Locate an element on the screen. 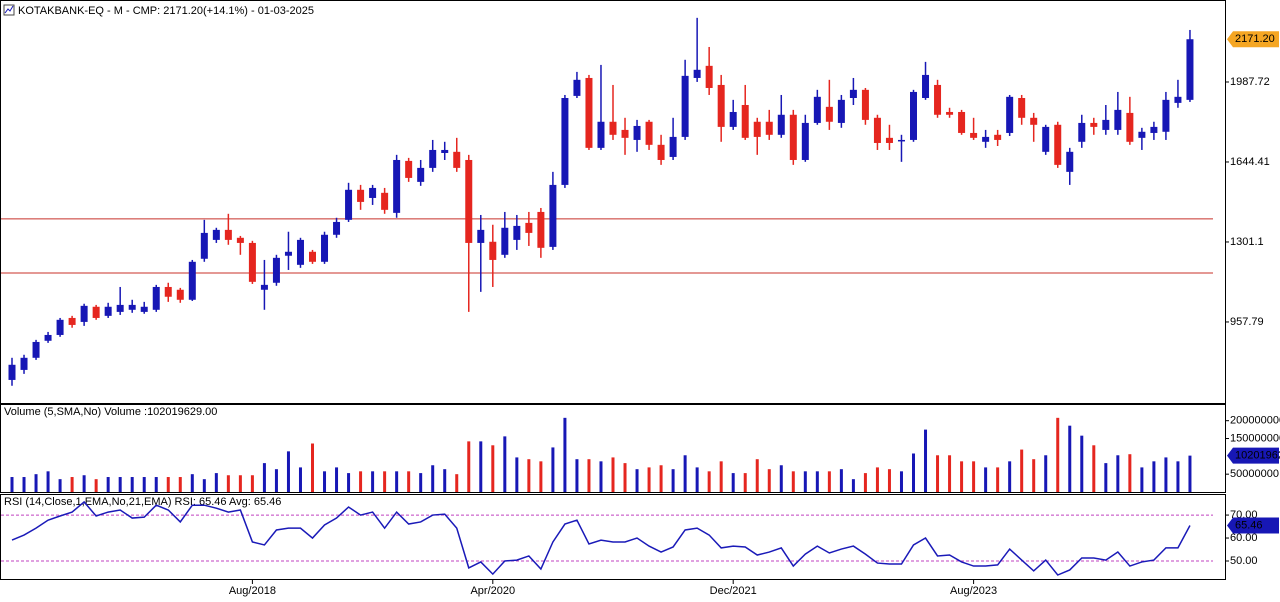  y-tick-label: 200000000.00 is located at coordinates (1255, 421).